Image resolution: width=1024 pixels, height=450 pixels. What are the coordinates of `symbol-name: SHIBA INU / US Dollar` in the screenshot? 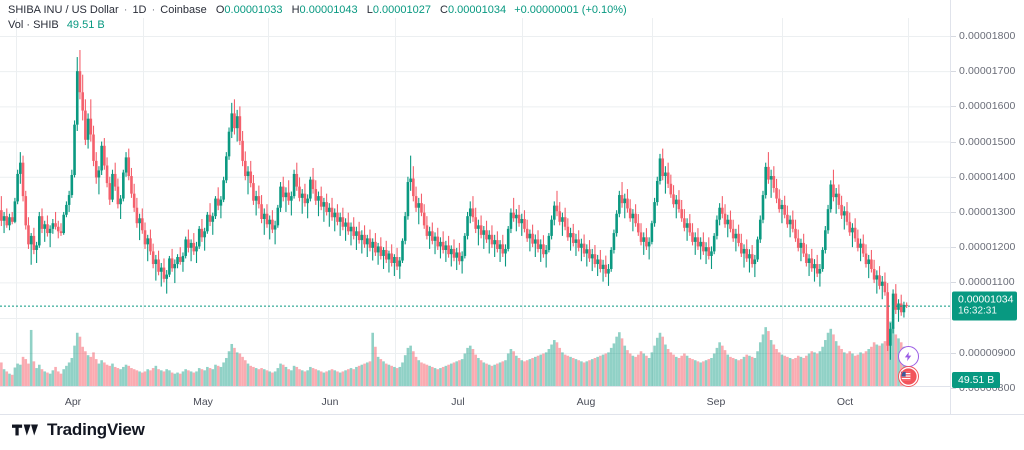 It's located at (63, 10).